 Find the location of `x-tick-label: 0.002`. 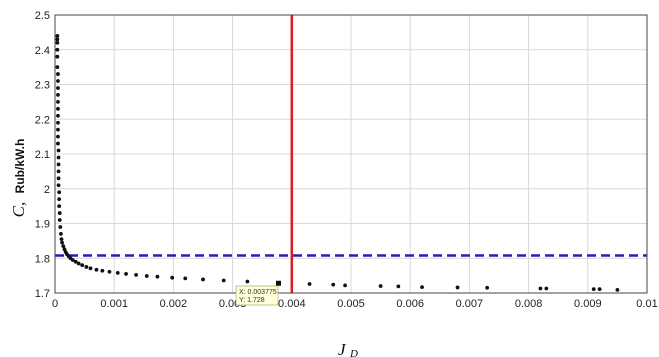

x-tick-label: 0.002 is located at coordinates (174, 304).